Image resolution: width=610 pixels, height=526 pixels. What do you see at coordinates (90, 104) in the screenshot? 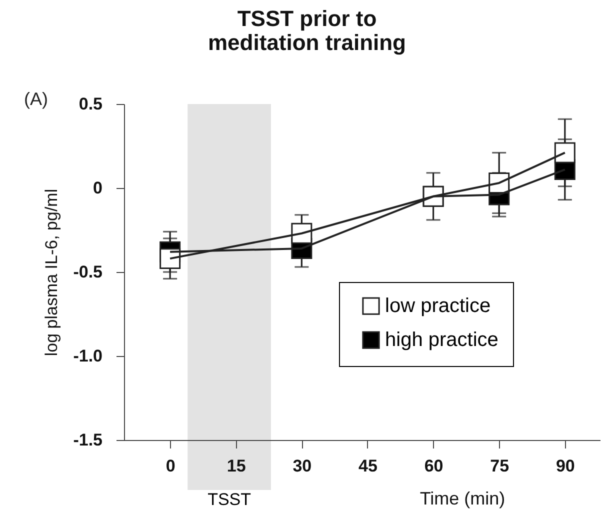
I see `y-tick-label: 0.5` at bounding box center [90, 104].